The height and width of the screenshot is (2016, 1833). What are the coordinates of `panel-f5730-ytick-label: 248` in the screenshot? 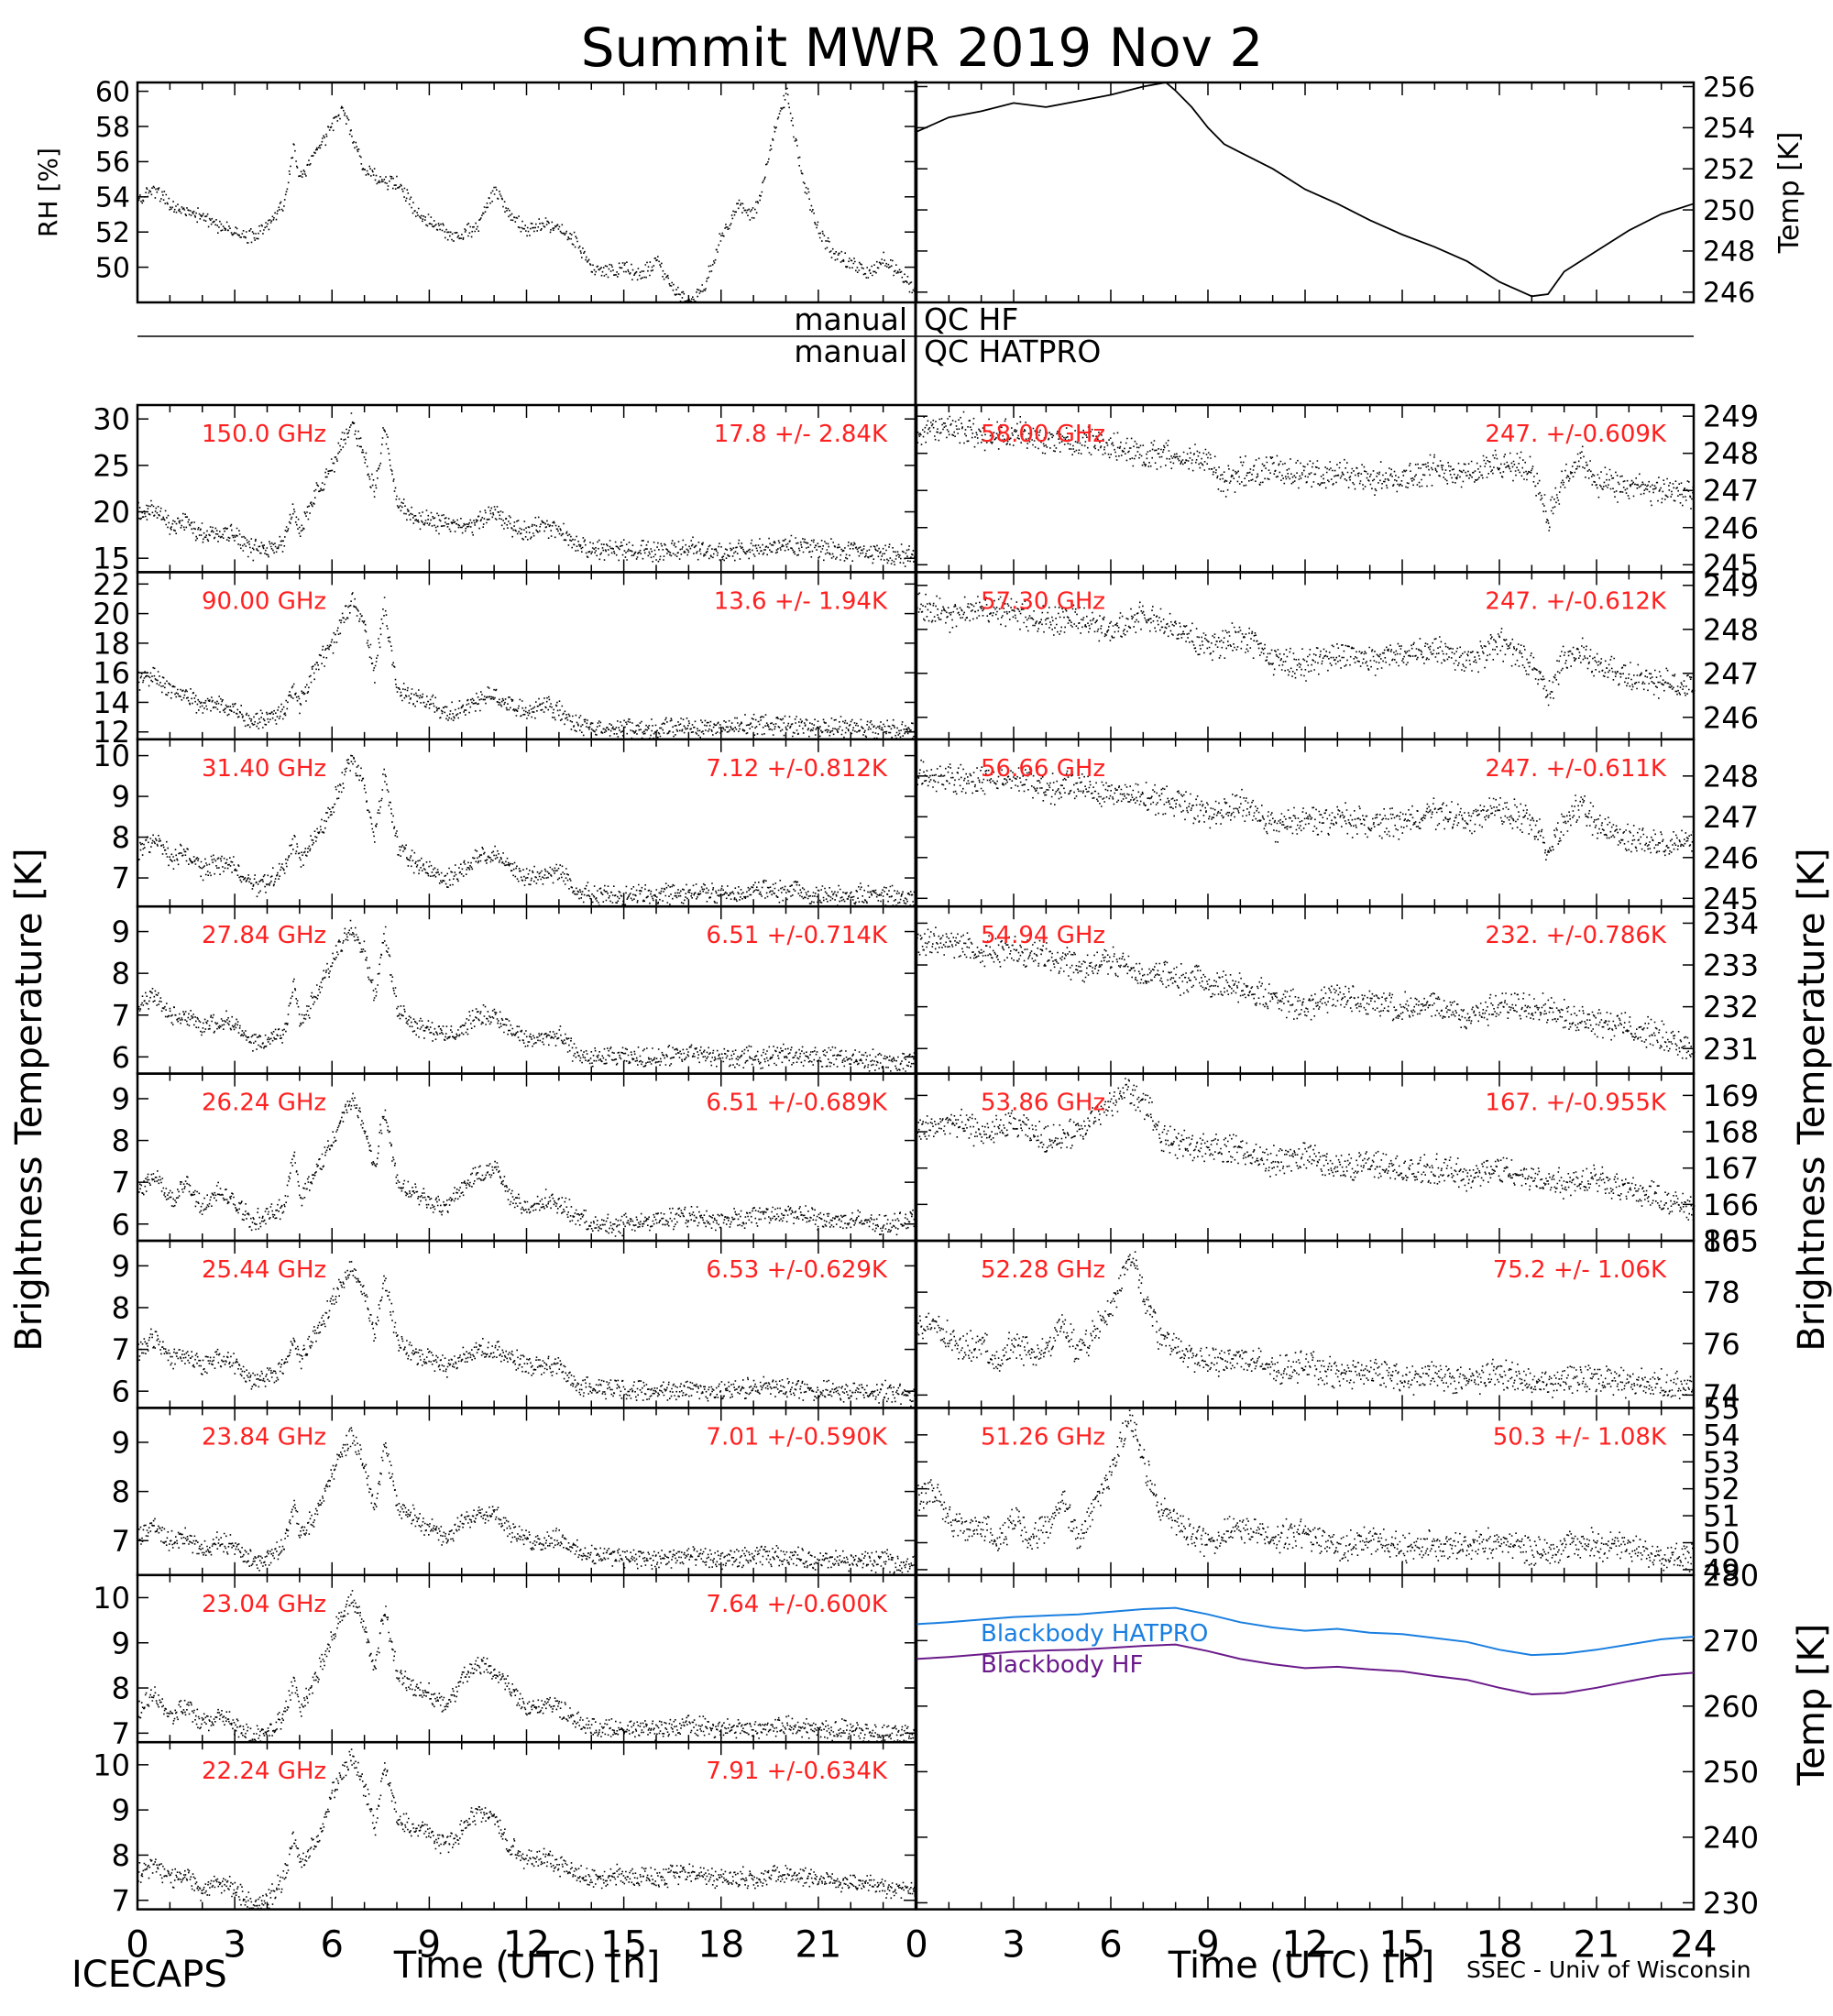 It's located at (1731, 629).